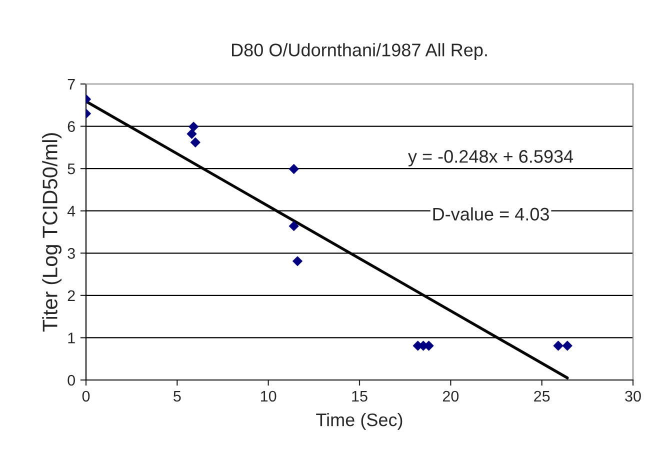  What do you see at coordinates (52, 232) in the screenshot?
I see `y-axis-title: Titer (Log TCID50/ml)` at bounding box center [52, 232].